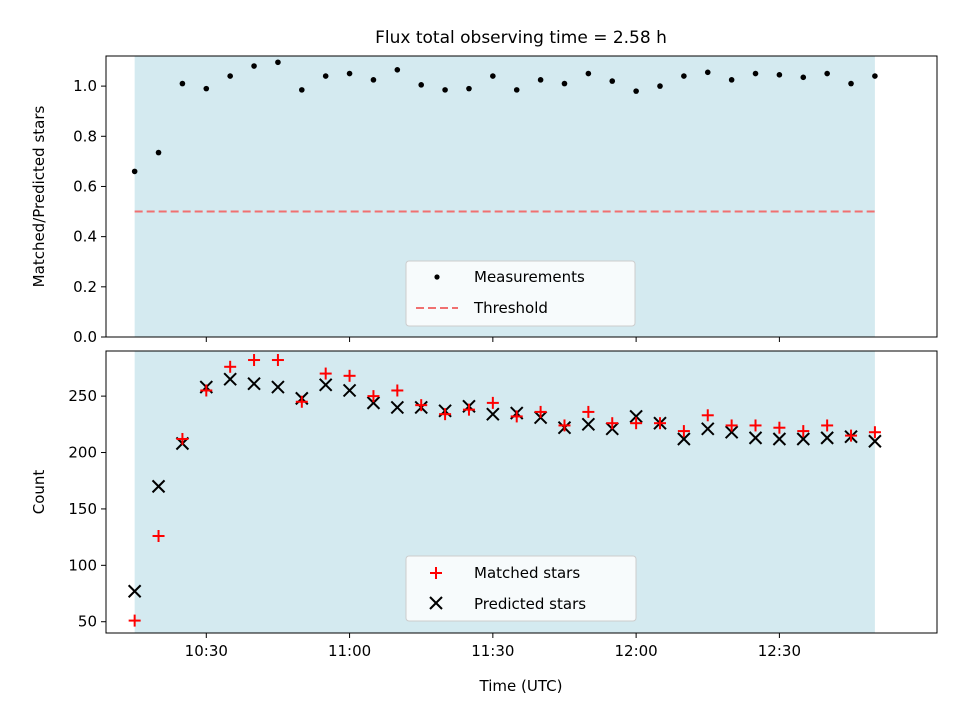 The height and width of the screenshot is (720, 960). Describe the element at coordinates (436, 573) in the screenshot. I see `legend-matched-marker` at that location.